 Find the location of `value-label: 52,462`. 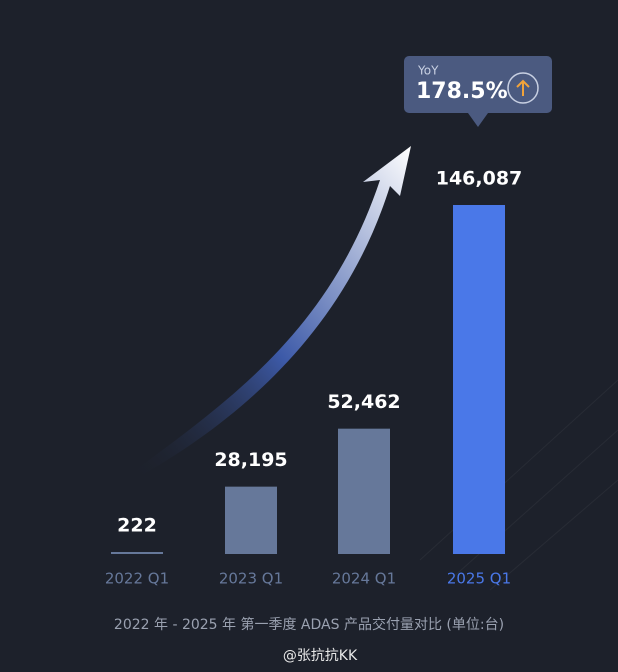

value-label: 52,462 is located at coordinates (363, 402).